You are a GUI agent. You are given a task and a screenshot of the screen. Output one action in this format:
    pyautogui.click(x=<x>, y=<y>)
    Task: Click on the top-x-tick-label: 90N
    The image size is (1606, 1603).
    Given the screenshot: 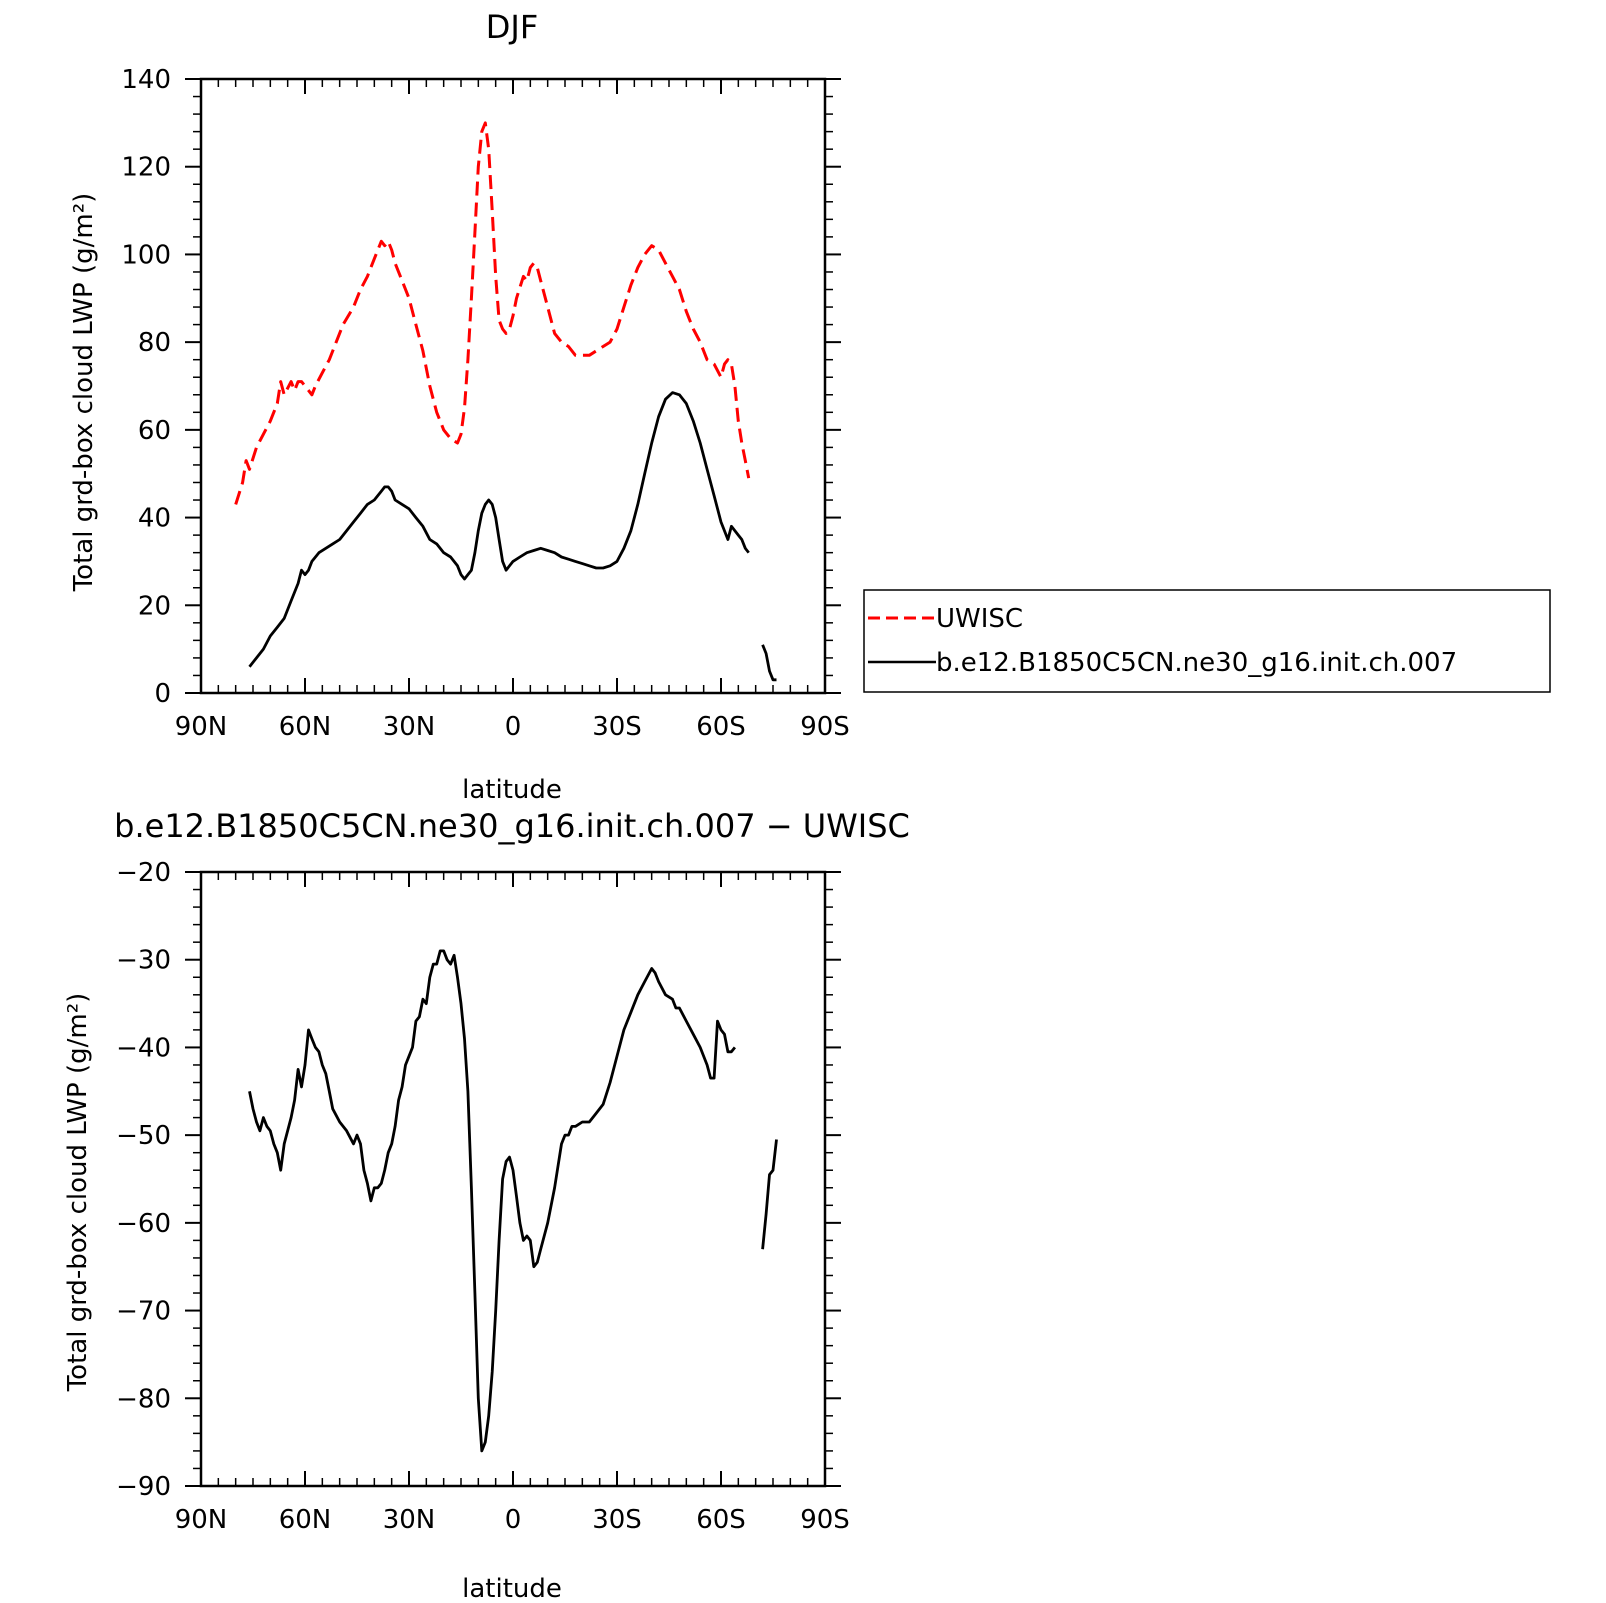 What is the action you would take?
    pyautogui.click(x=201, y=727)
    